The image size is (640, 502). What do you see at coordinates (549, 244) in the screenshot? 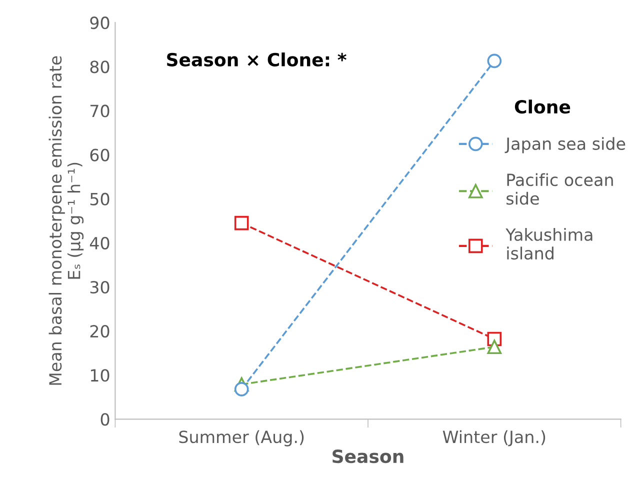
I see `legend-label: Yakushima island` at bounding box center [549, 244].